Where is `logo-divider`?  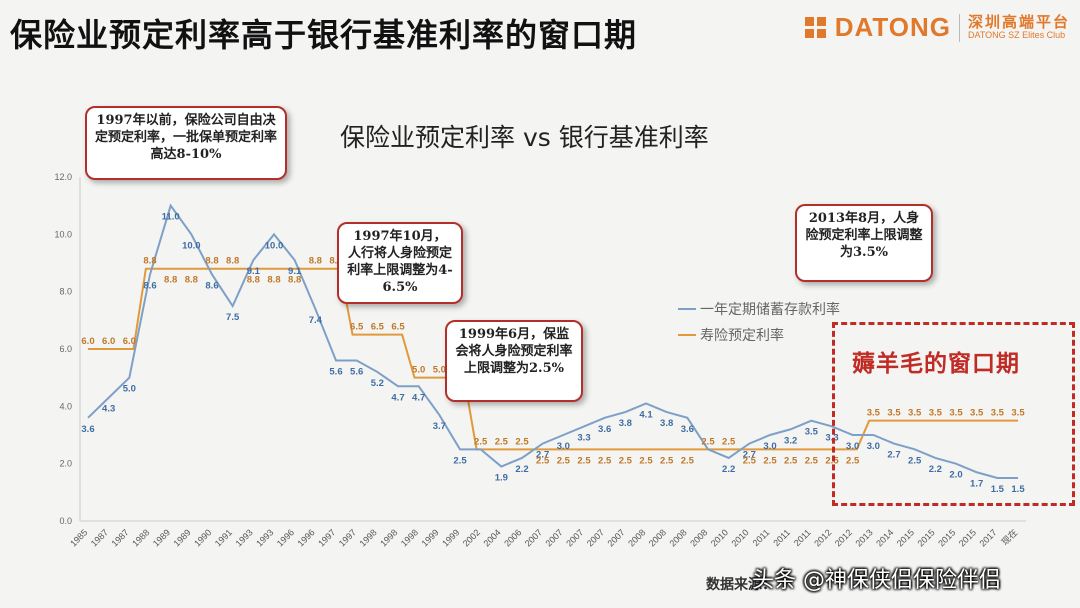 logo-divider is located at coordinates (959, 27).